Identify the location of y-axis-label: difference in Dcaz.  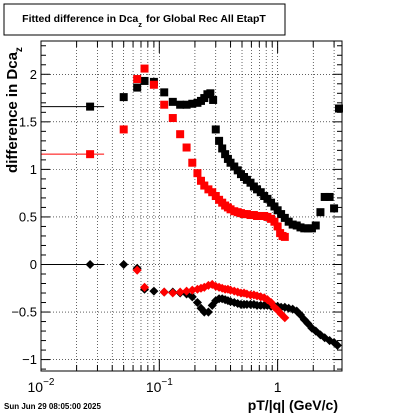
(14, 110).